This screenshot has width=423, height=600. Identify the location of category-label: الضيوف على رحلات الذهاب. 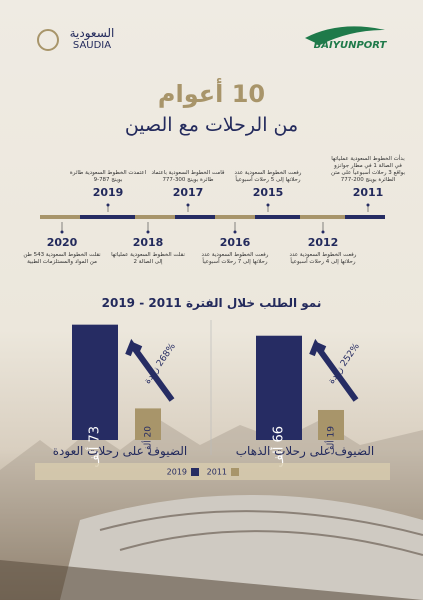
(305, 451).